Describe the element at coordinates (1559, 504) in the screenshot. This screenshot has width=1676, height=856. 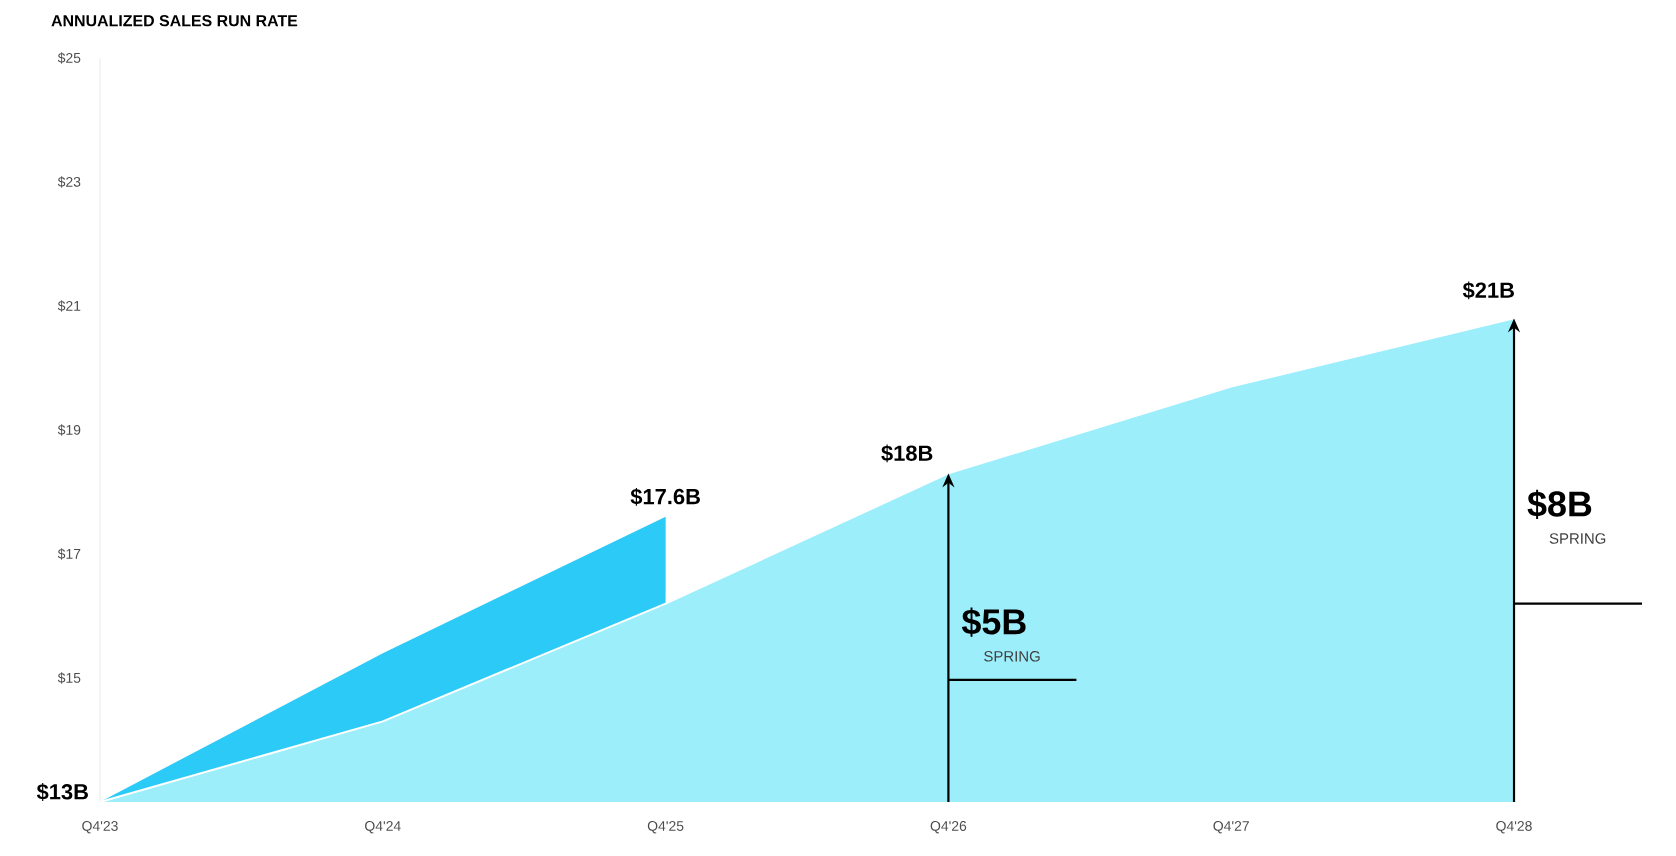
I see `annotation: $8B` at that location.